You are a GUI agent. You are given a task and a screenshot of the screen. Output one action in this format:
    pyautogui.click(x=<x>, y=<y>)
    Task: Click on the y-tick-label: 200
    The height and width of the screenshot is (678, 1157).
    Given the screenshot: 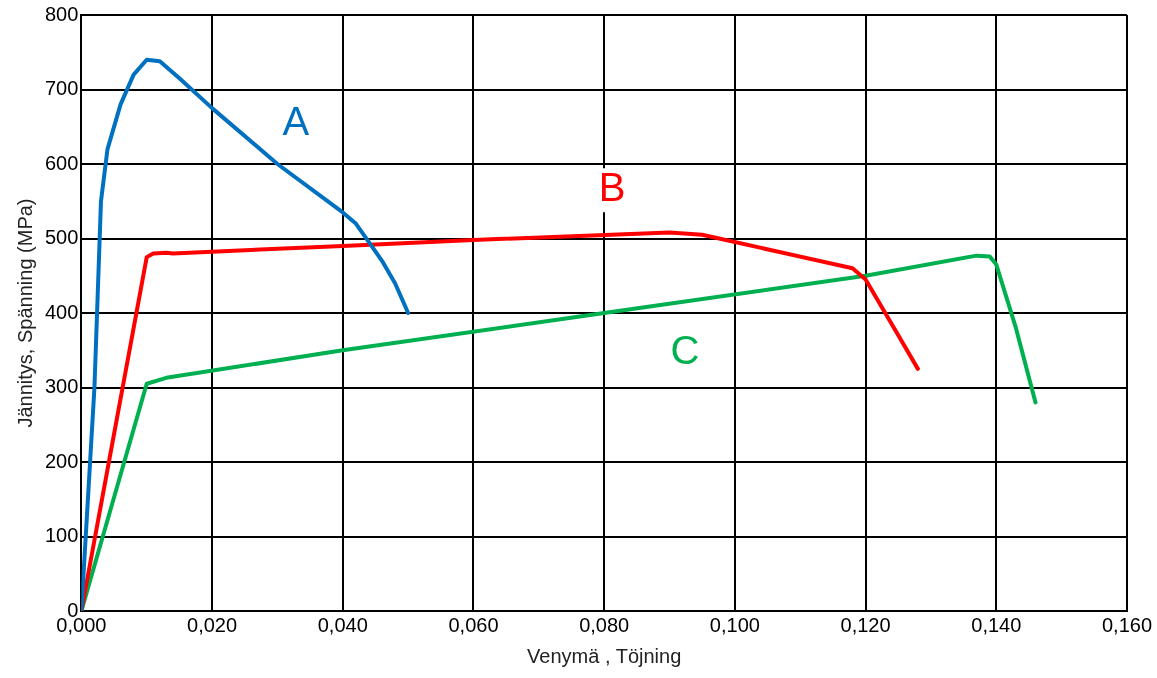 What is the action you would take?
    pyautogui.click(x=61, y=460)
    